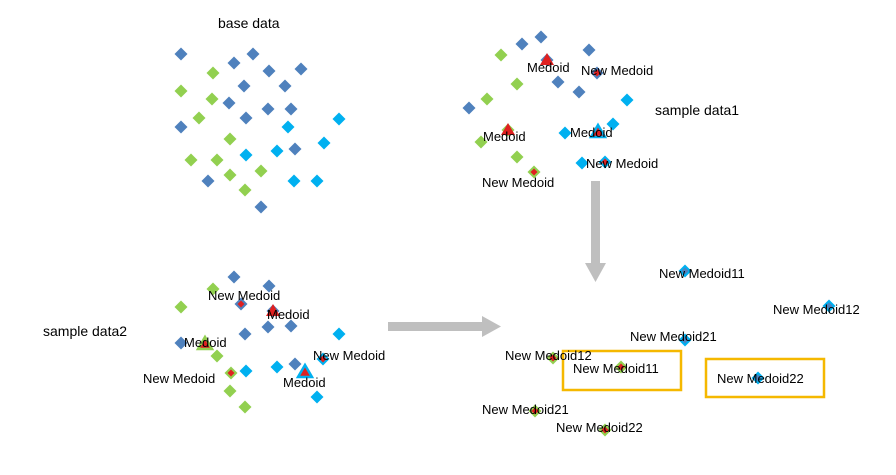 This screenshot has height=475, width=896. I want to click on sample-data2-title: sample data2, so click(85, 331).